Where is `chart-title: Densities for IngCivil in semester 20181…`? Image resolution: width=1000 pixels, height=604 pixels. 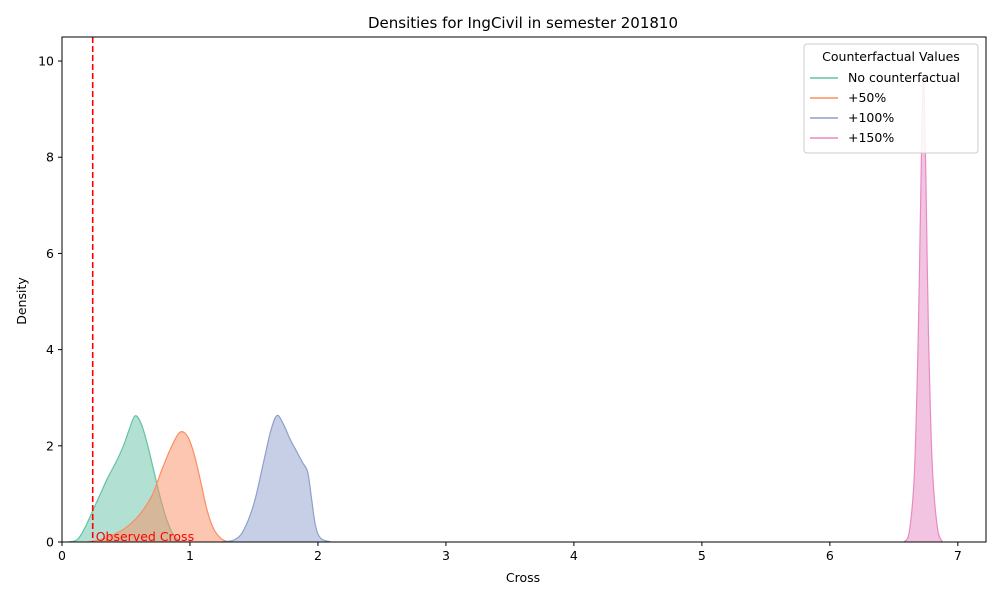
chart-title: Densities for IngCivil in semester 20181… is located at coordinates (523, 23).